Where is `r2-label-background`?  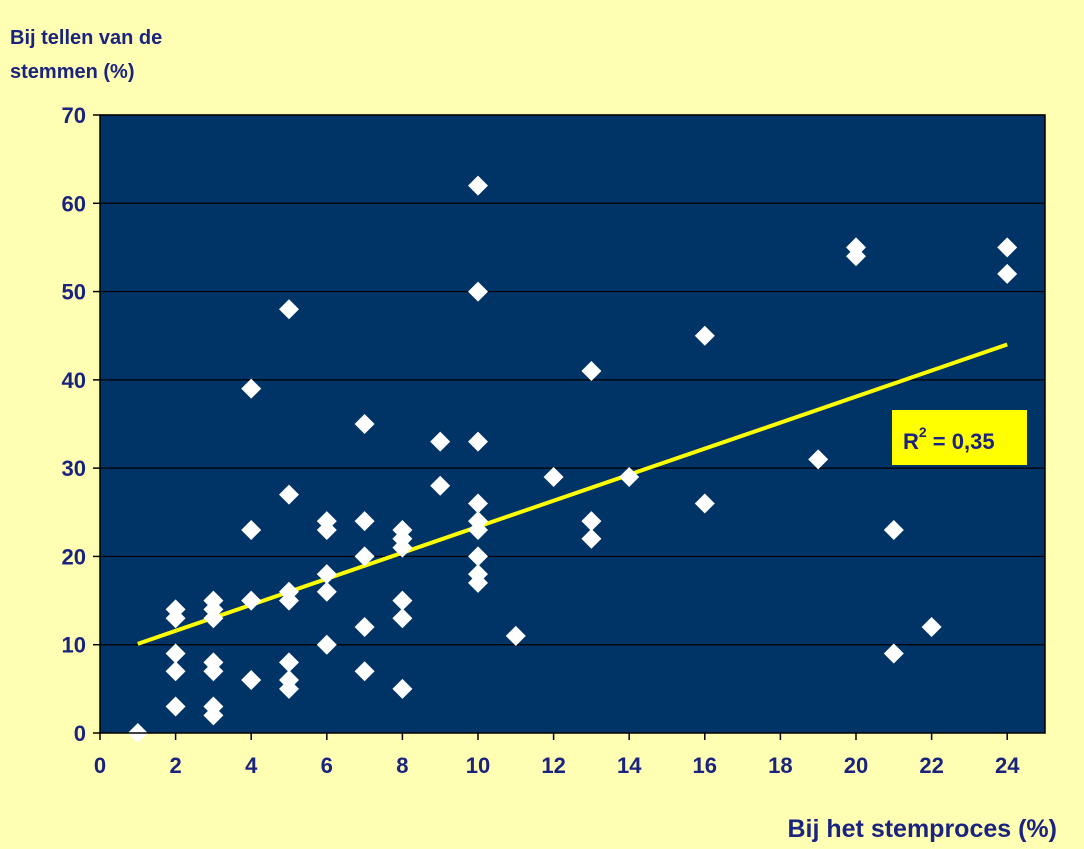 r2-label-background is located at coordinates (959, 437).